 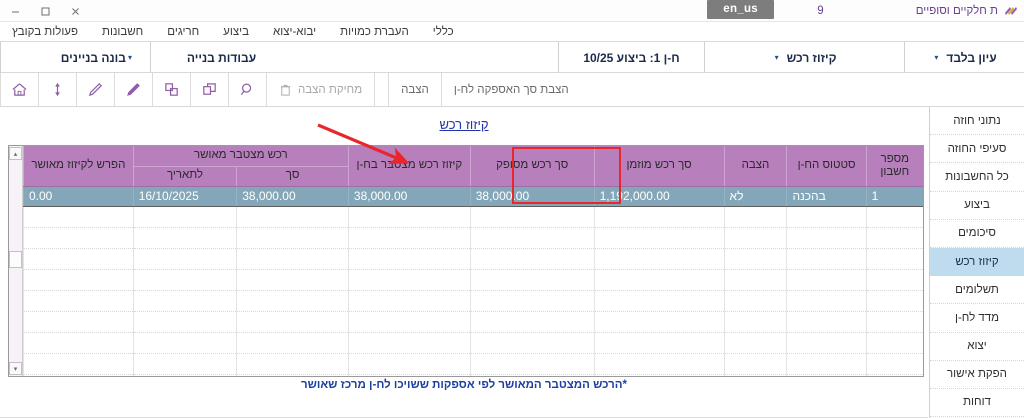 What do you see at coordinates (894, 166) in the screenshot?
I see `col-account-no: מספר חשבון` at bounding box center [894, 166].